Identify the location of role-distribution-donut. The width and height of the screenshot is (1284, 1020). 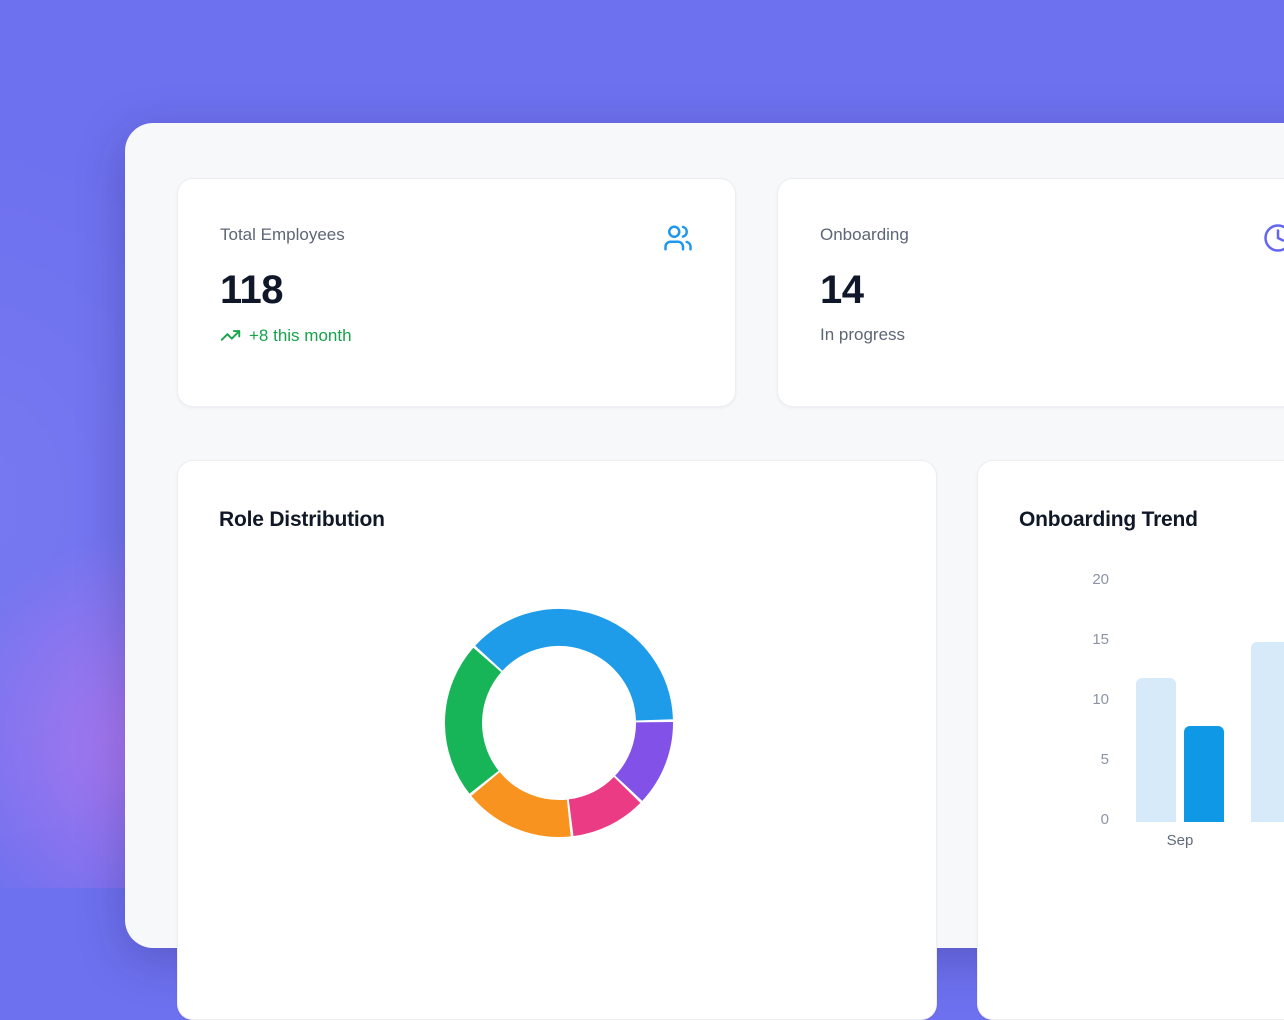
(559, 723).